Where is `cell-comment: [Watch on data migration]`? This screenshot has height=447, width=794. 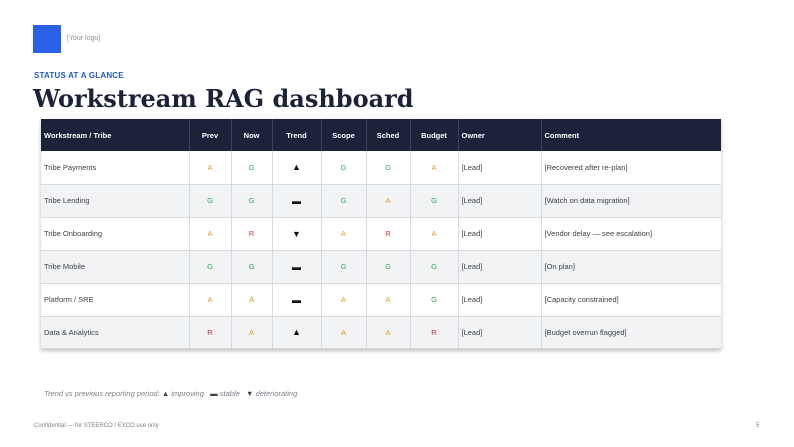 cell-comment: [Watch on data migration] is located at coordinates (631, 201).